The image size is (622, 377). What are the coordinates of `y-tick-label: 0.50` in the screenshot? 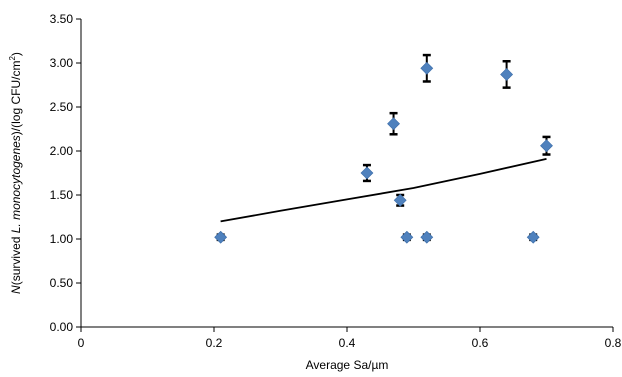 It's located at (62, 283).